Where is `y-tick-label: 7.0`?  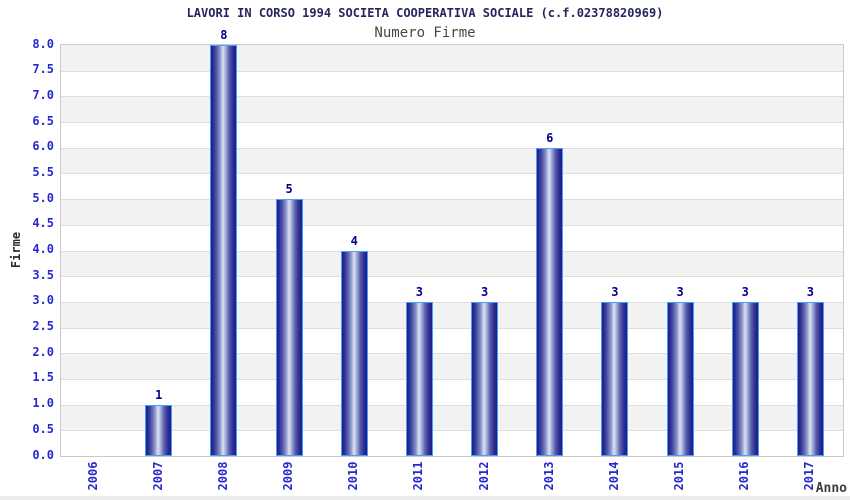 y-tick-label: 7.0 is located at coordinates (43, 94).